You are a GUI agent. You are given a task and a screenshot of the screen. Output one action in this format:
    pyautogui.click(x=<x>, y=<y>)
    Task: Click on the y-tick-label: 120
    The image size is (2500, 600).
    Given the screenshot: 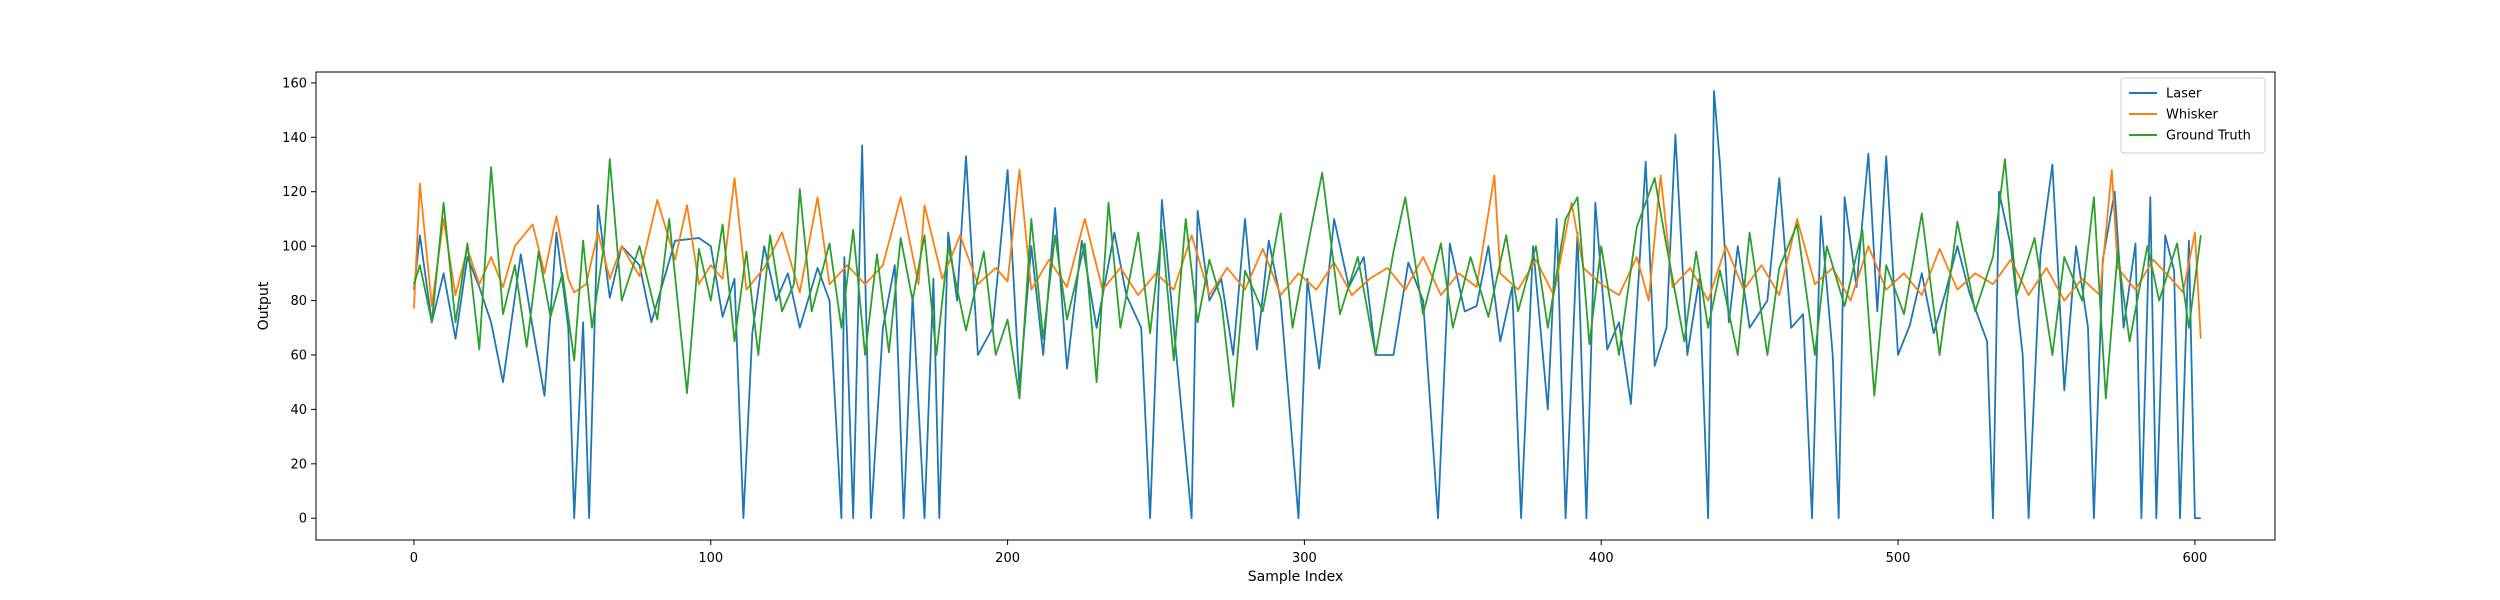 What is the action you would take?
    pyautogui.click(x=294, y=192)
    